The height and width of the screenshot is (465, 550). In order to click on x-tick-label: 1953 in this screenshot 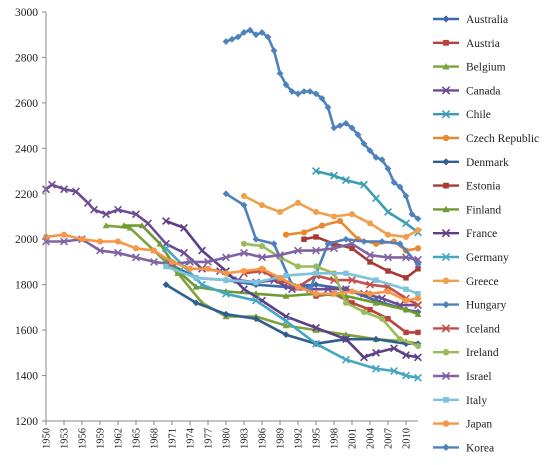, I will do `click(65, 438)`.